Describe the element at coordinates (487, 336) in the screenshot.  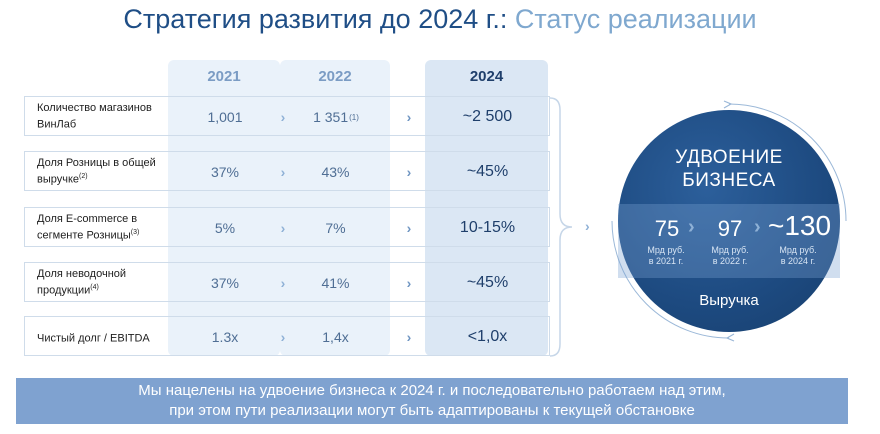
I see `value-2024: <1,0x` at that location.